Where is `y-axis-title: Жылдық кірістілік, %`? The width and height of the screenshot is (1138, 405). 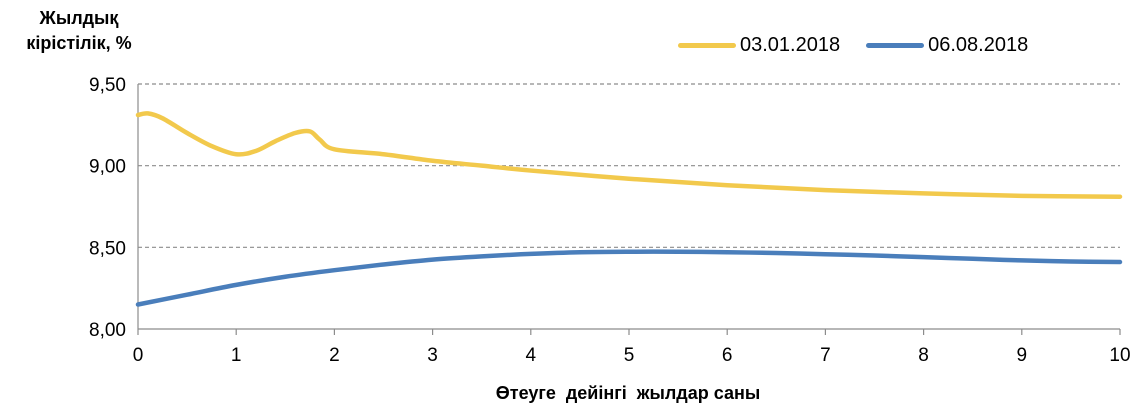
y-axis-title: Жылдық кірістілік, % is located at coordinates (79, 31).